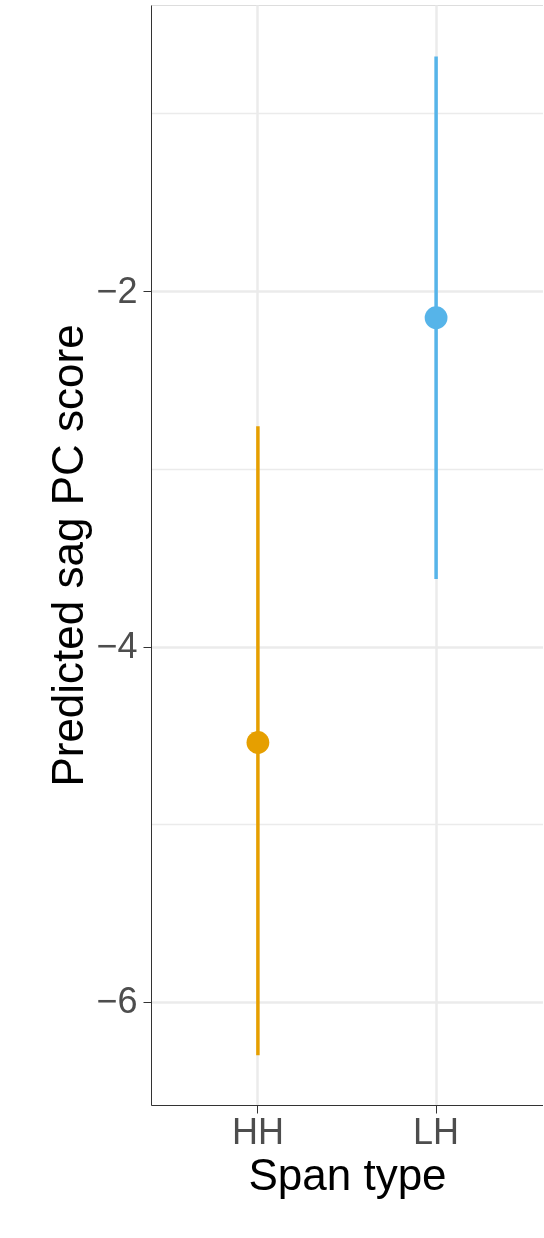 The height and width of the screenshot is (1238, 544). I want to click on x-axis-title: Span type, so click(347, 1174).